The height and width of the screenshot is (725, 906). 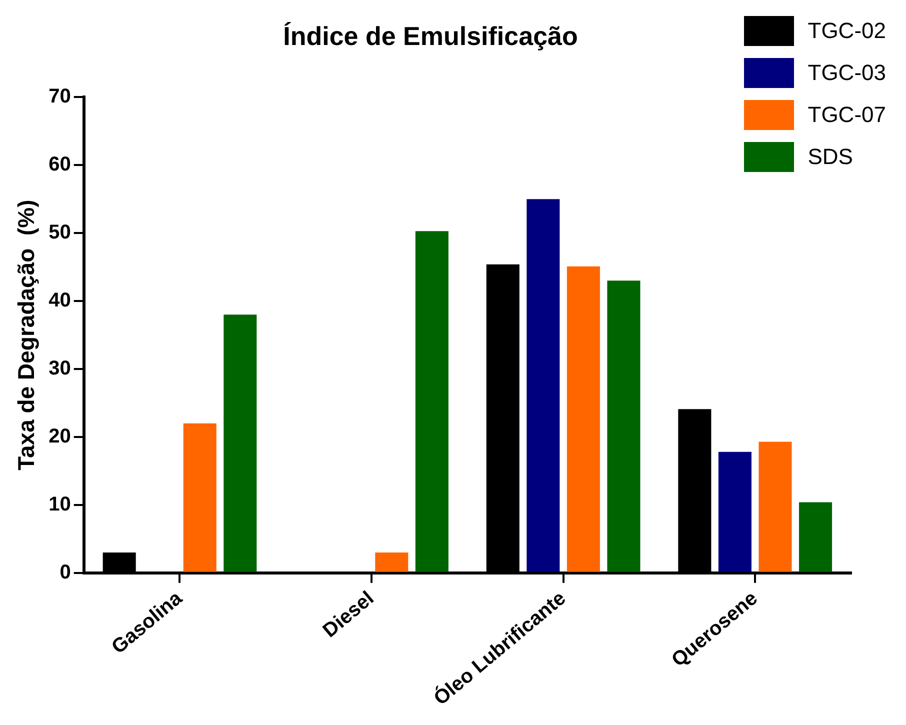 What do you see at coordinates (65, 572) in the screenshot?
I see `y-tick-label: 0` at bounding box center [65, 572].